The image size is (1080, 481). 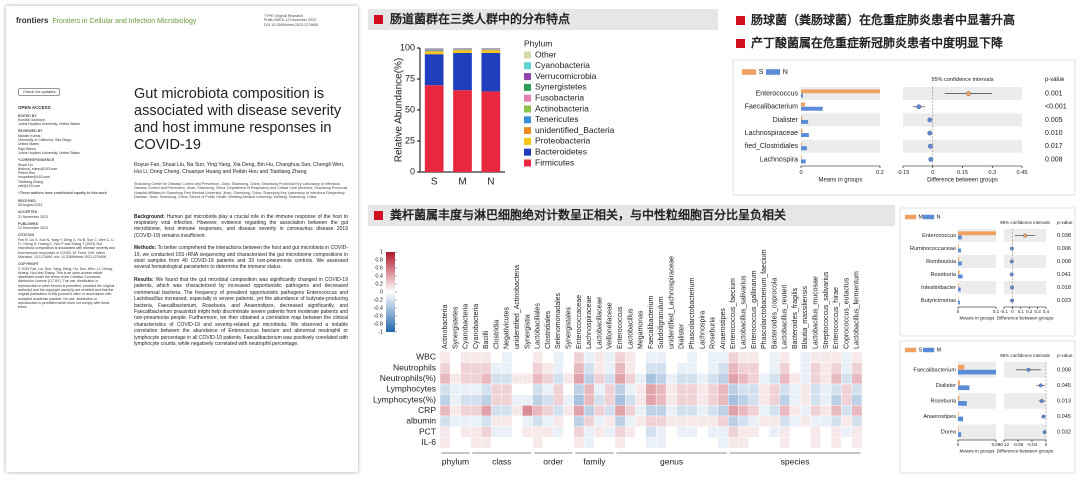 I want to click on row-band, so click(x=1025, y=401).